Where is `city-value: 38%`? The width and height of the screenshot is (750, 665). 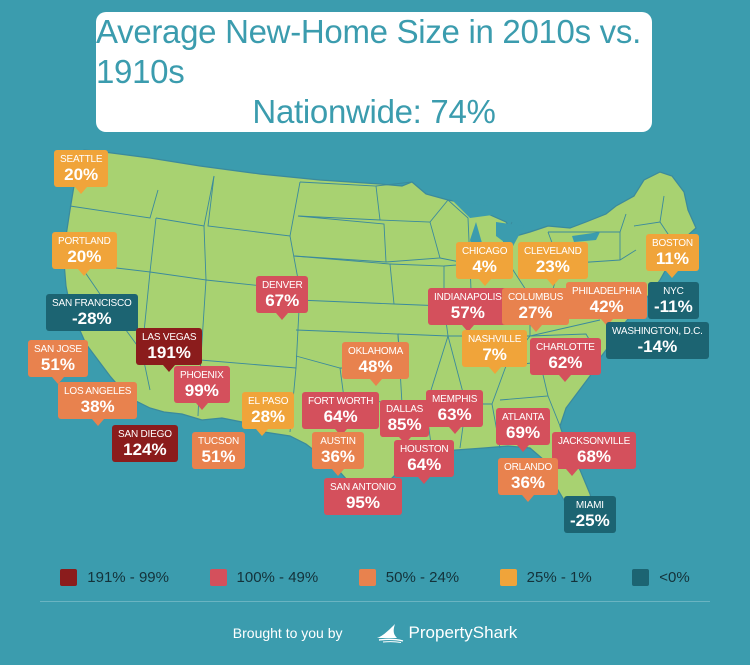 city-value: 38% is located at coordinates (97, 406).